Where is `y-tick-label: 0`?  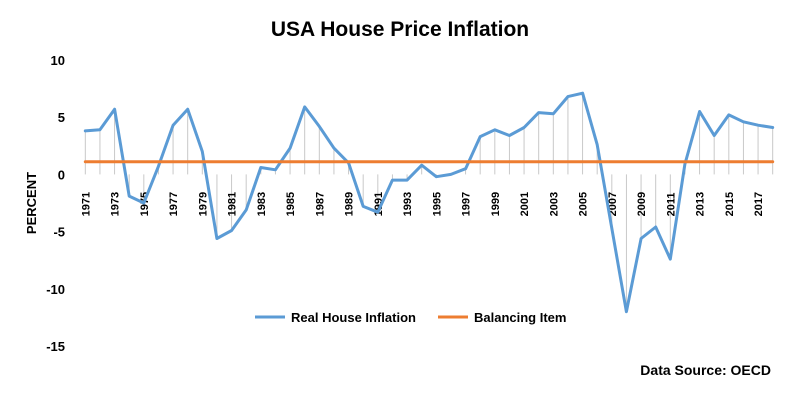 y-tick-label: 0 is located at coordinates (61, 174).